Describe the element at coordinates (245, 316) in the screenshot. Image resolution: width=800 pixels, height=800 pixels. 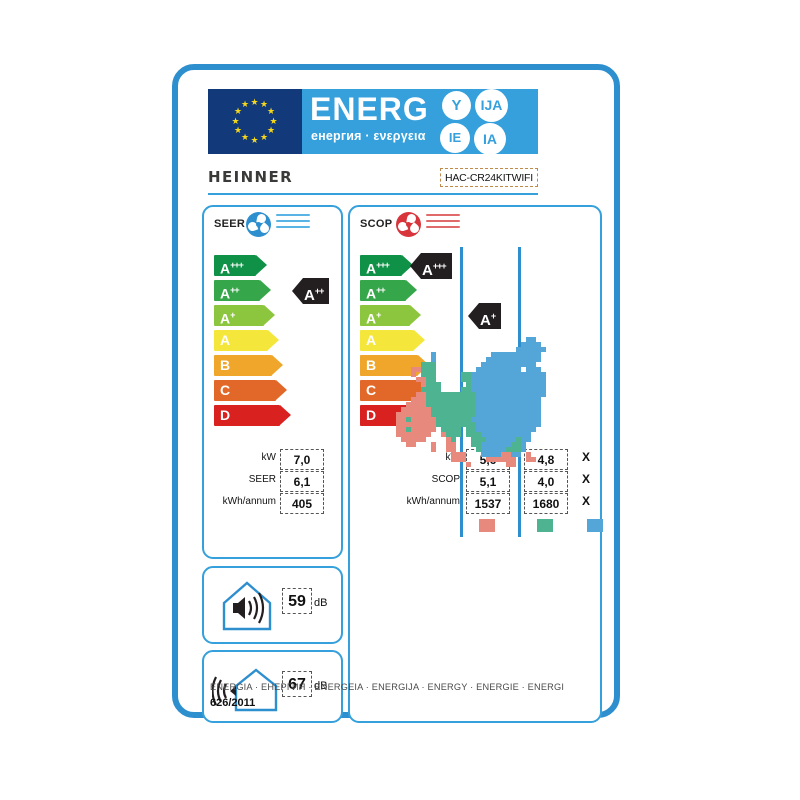
I see `seer-class-row: A+` at that location.